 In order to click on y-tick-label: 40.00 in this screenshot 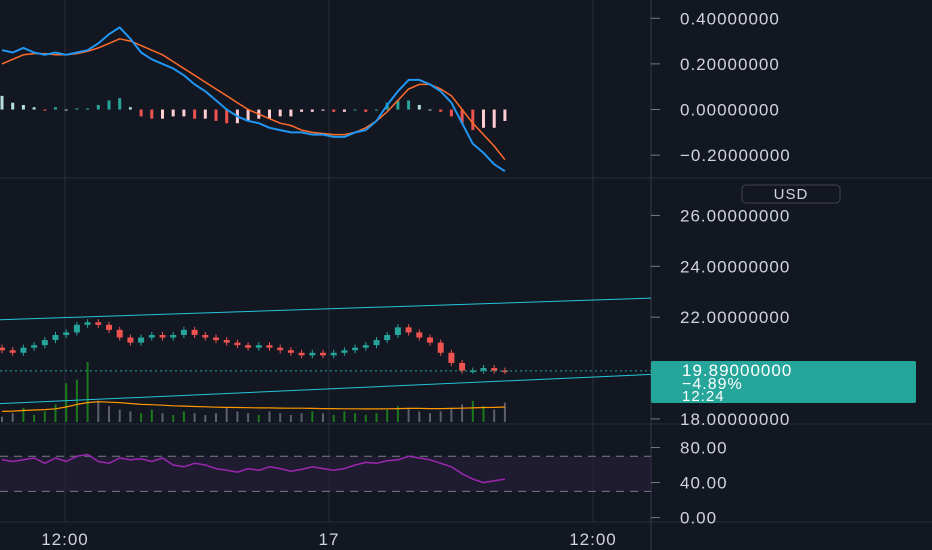, I will do `click(704, 483)`.